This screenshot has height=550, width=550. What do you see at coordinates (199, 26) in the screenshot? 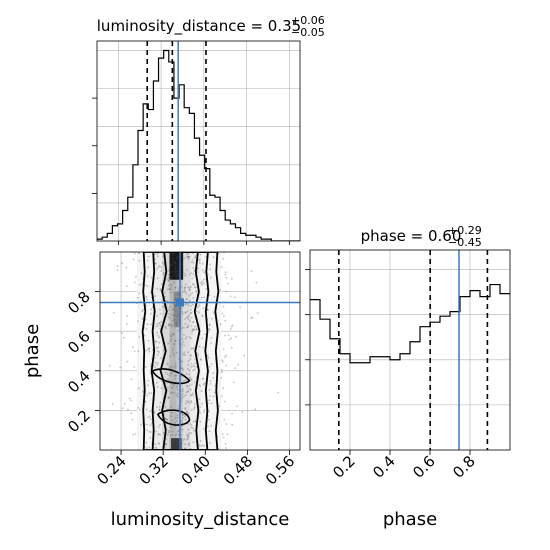
I see `ld-title-main: luminosity_distance = 0.35` at bounding box center [199, 26].